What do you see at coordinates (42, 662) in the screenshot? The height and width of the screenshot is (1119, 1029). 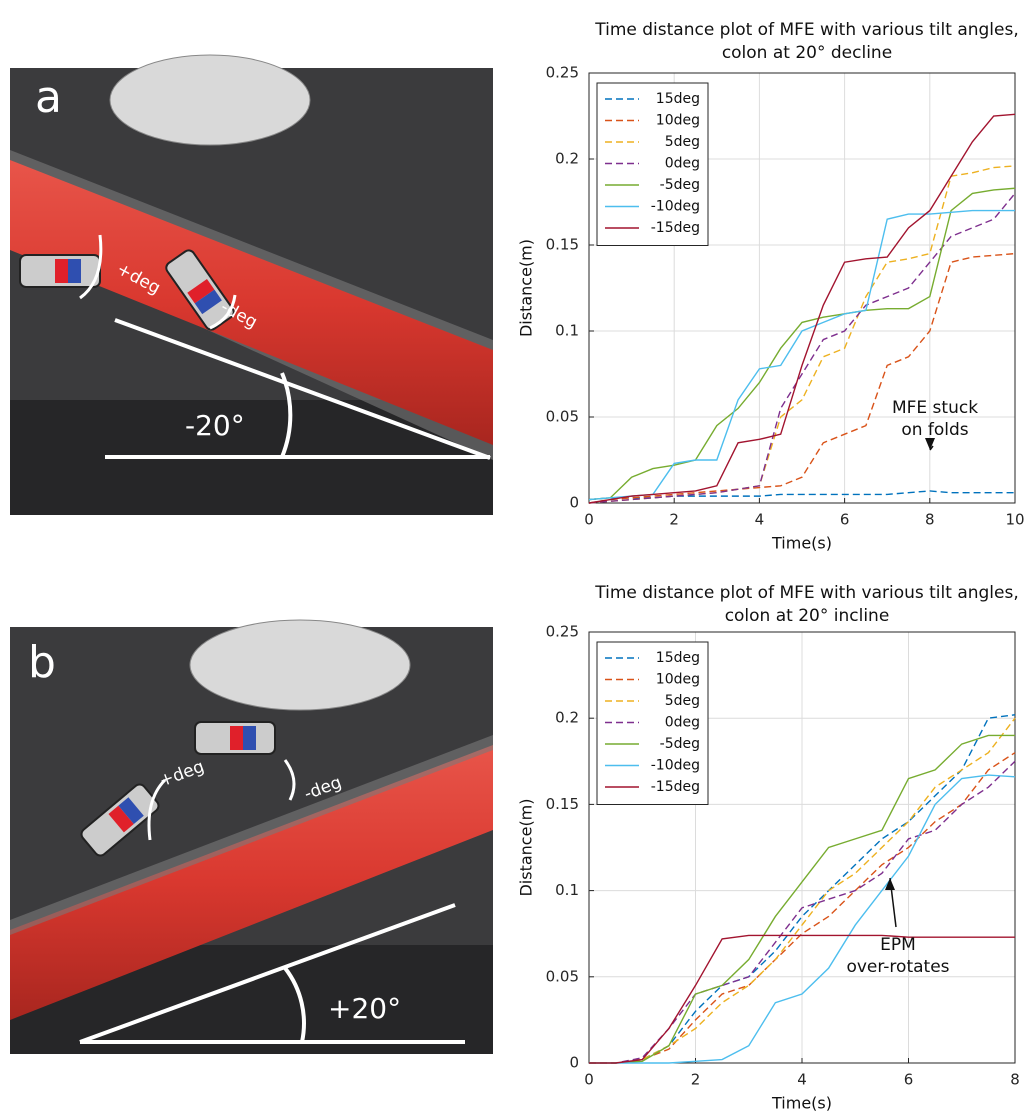 I see `panel-label: b` at bounding box center [42, 662].